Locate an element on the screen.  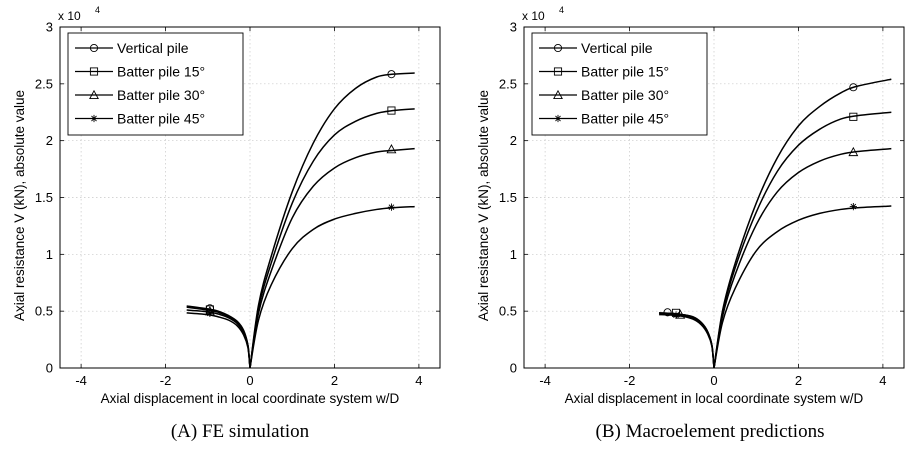
panel-caption: (A) FE simulation is located at coordinates (240, 431).